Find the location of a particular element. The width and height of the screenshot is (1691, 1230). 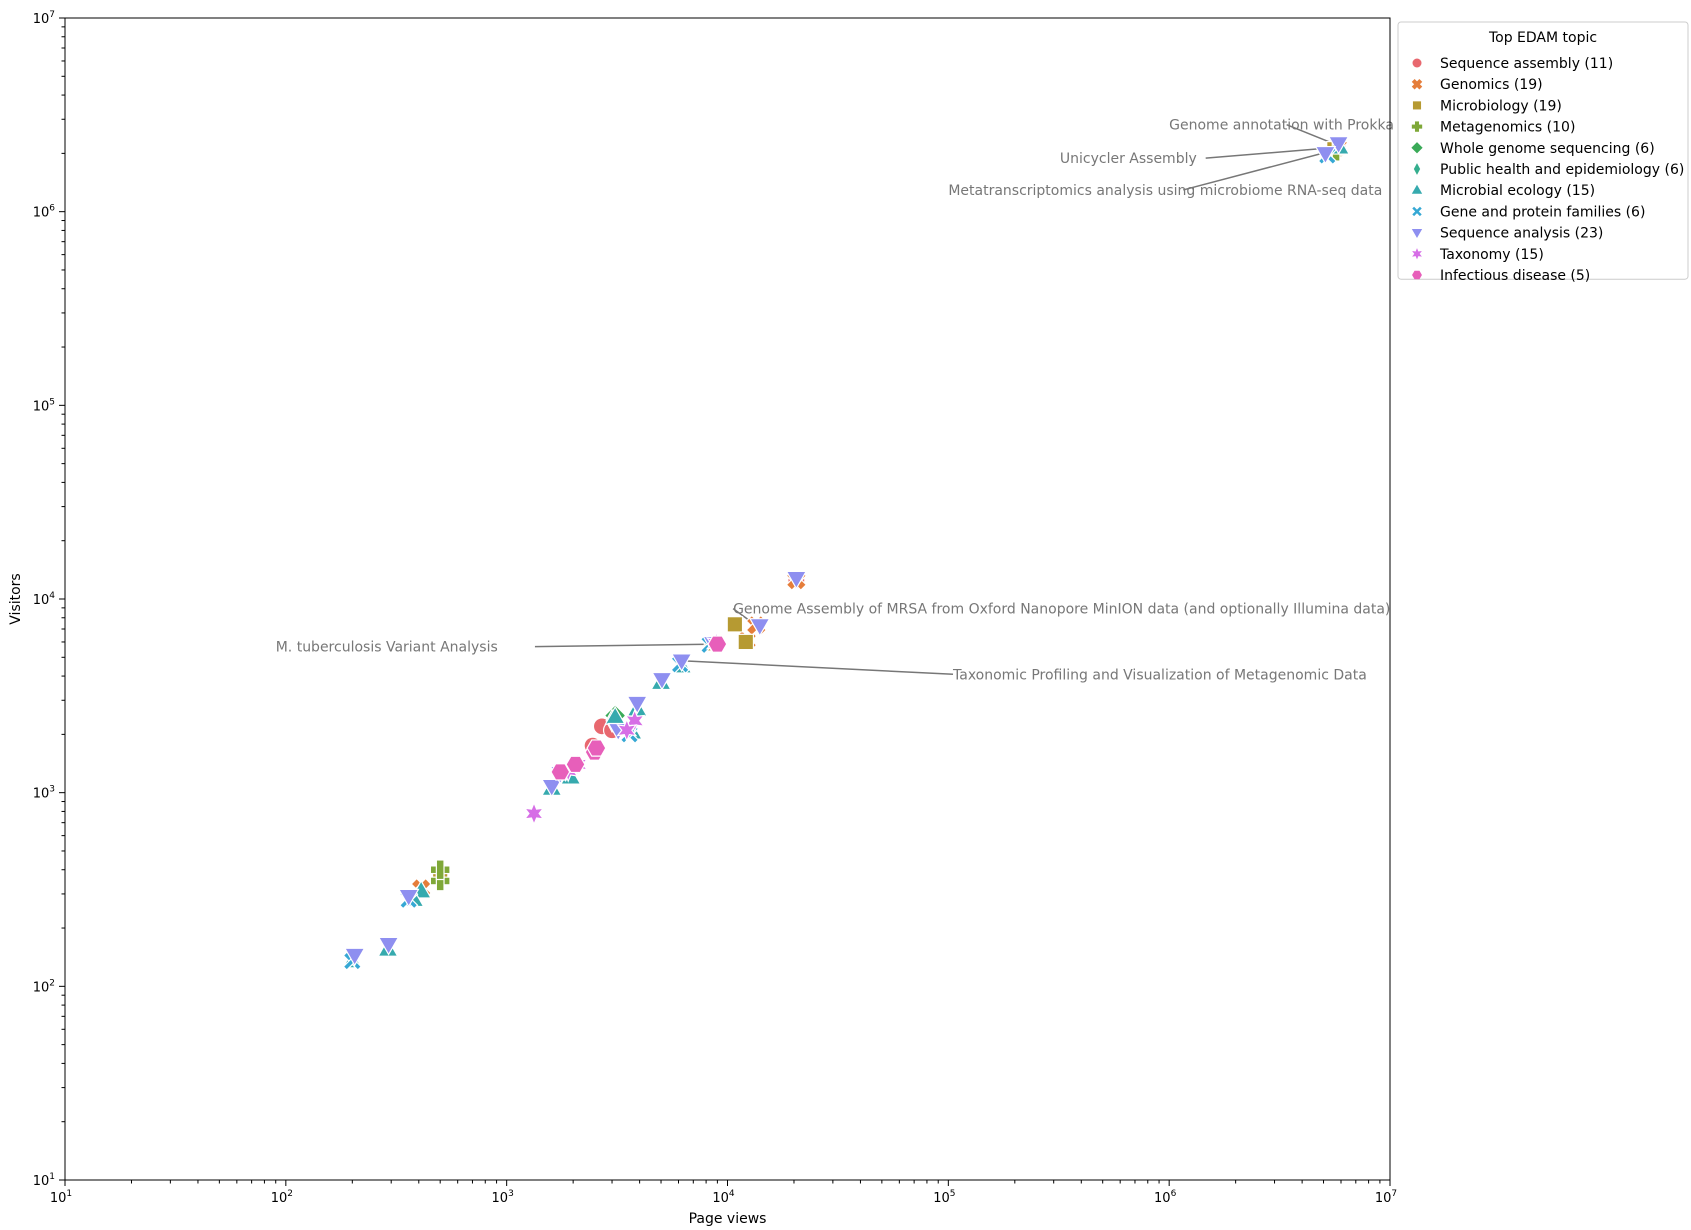

legend-entry: Public health and epidemiology (6) is located at coordinates (1548, 170).